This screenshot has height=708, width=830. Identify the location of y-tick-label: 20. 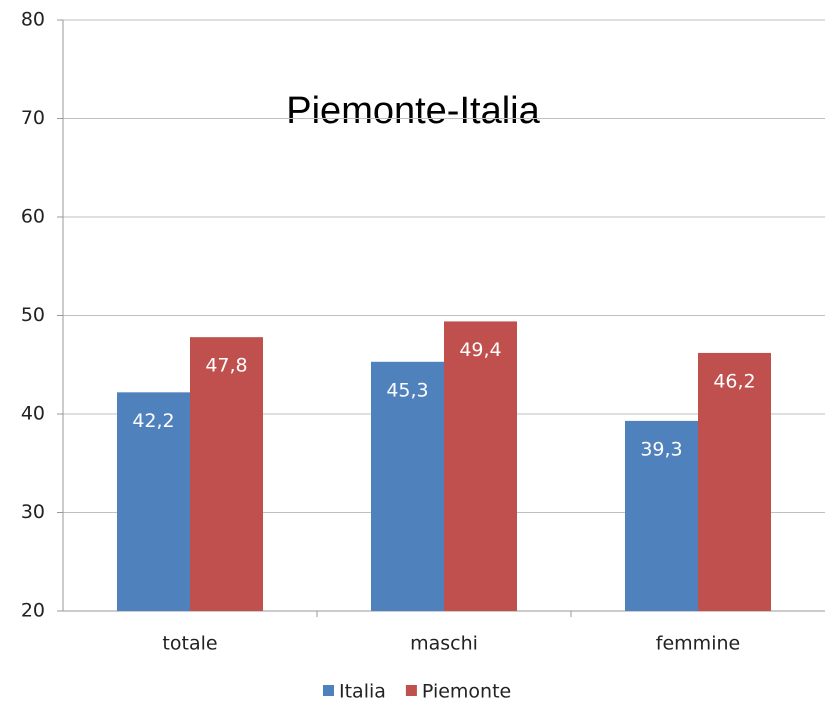
(33, 611).